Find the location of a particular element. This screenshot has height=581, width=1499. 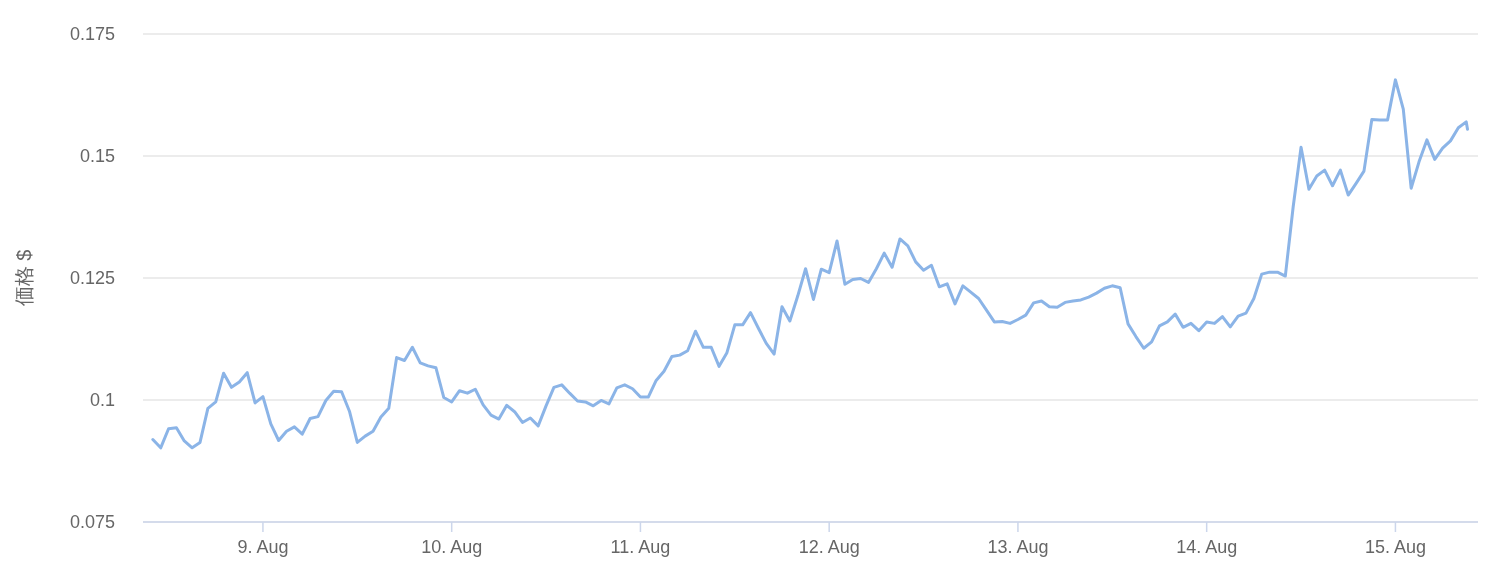

x-tick-label: 14. Aug is located at coordinates (1207, 546).